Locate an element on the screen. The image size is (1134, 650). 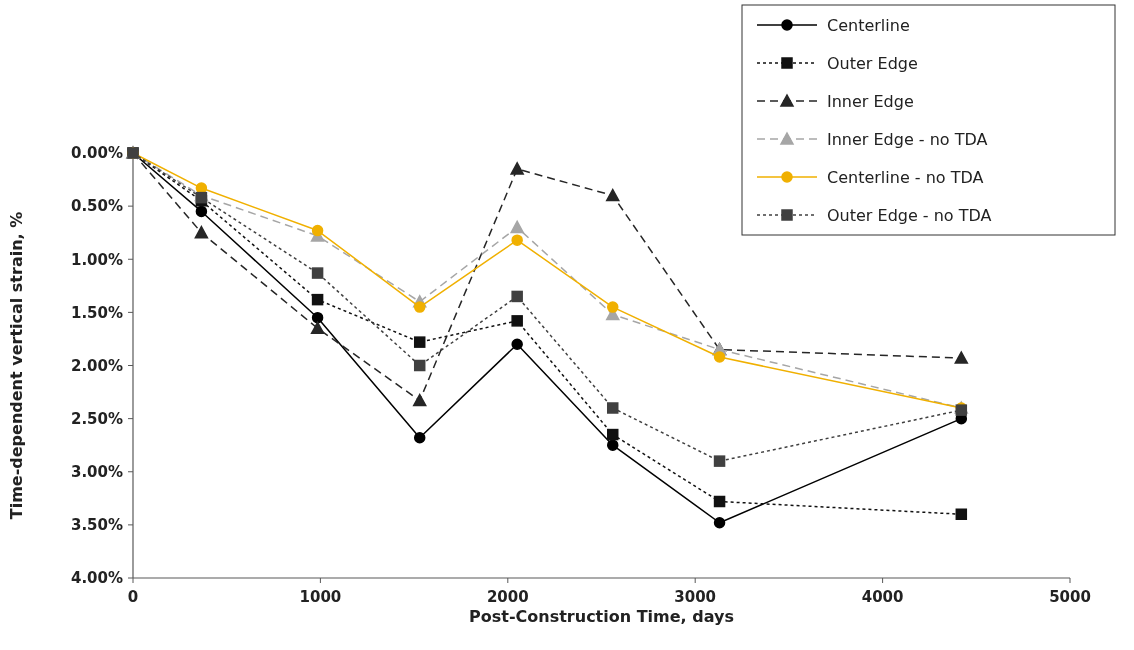
x-tick-label: 4000 is located at coordinates (882, 597).